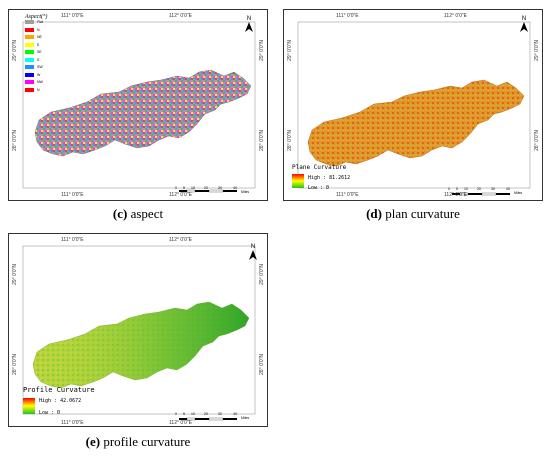  I want to click on legend-item: N, so click(32, 30).